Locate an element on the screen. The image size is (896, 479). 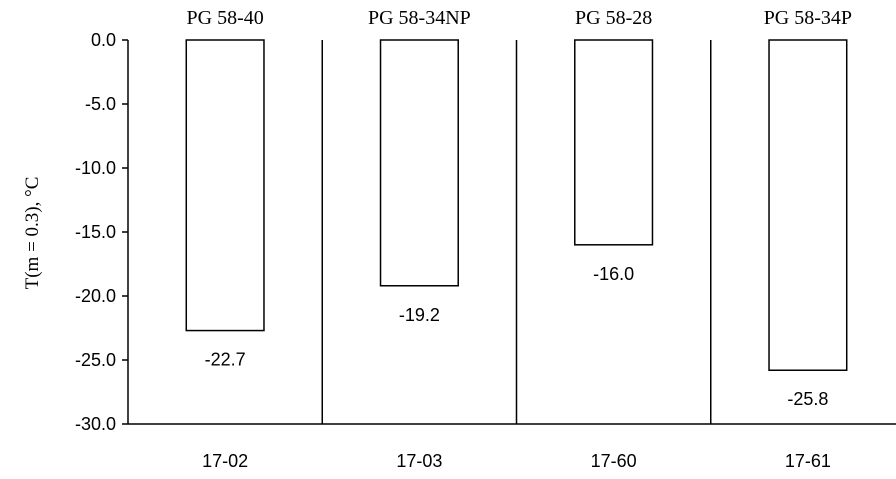
y-tick-label: -20.0 is located at coordinates (95, 296).